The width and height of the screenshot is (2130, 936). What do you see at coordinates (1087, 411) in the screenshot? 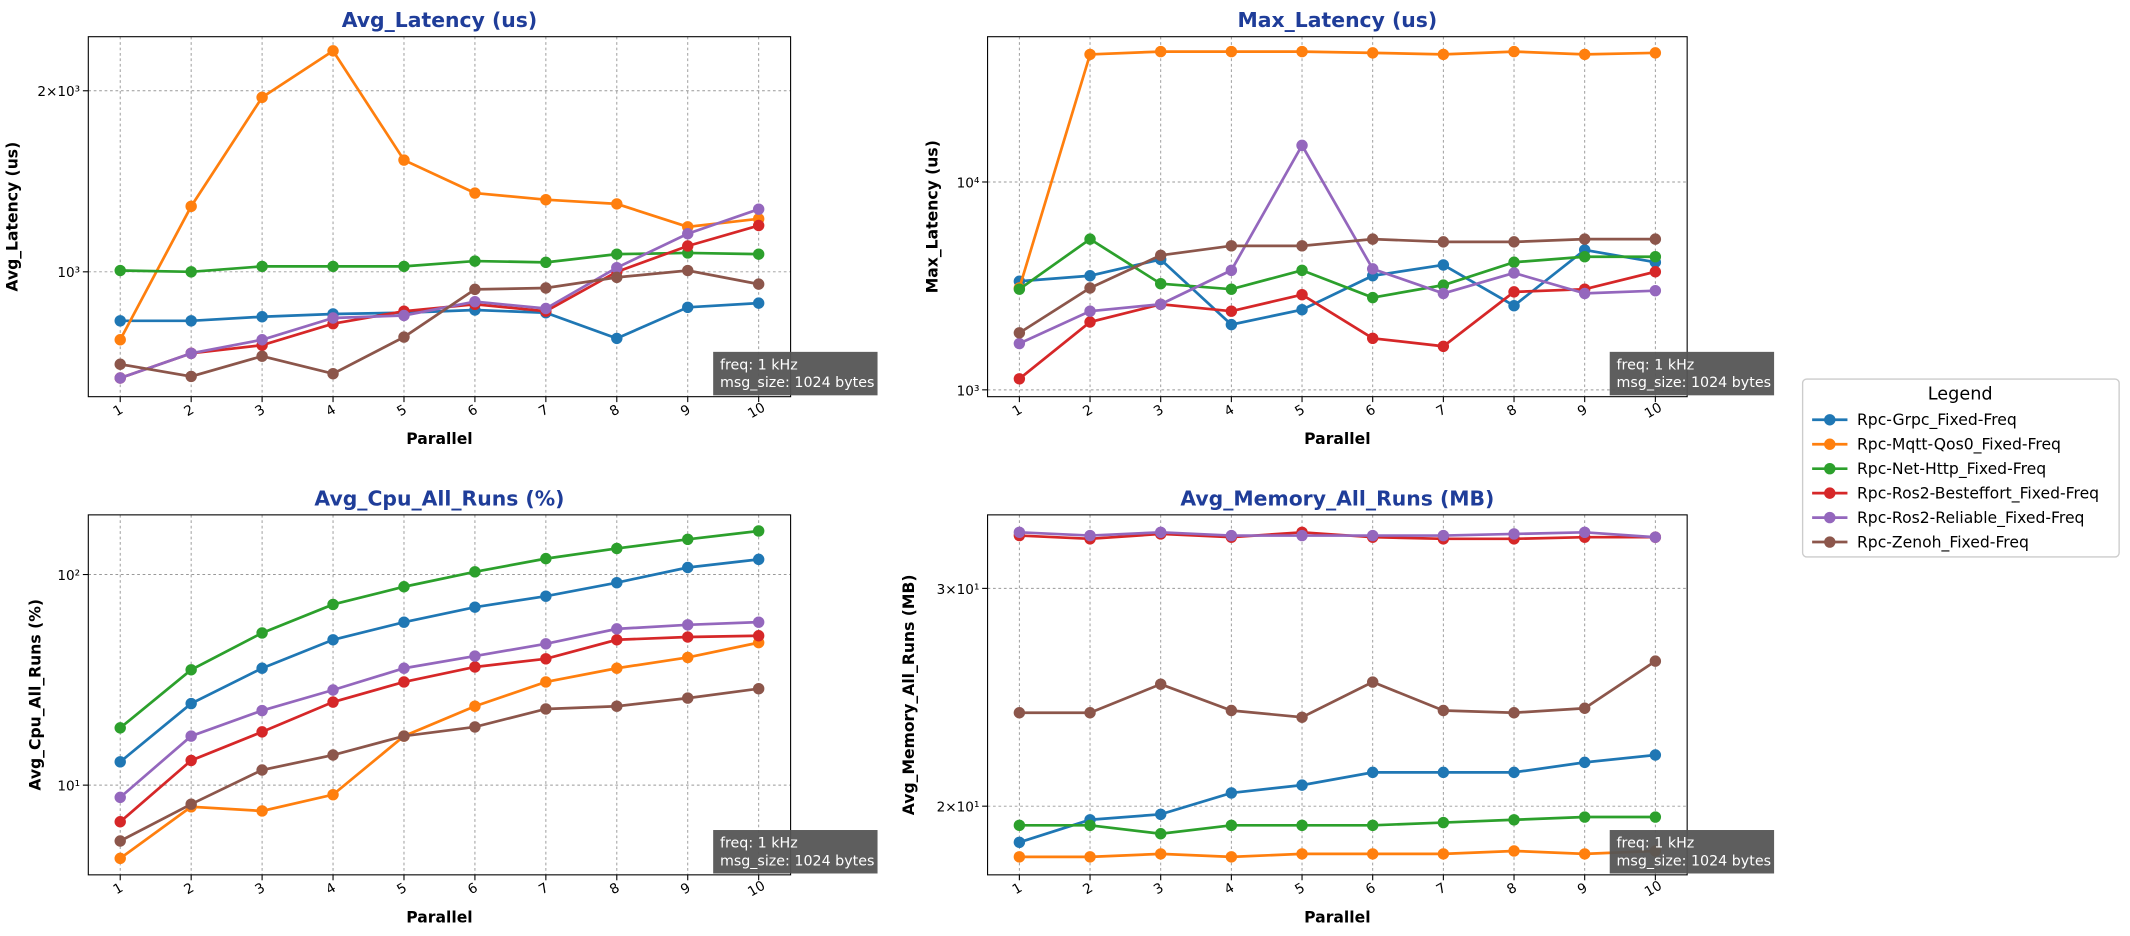
I see `x-tick-label: 2` at bounding box center [1087, 411].